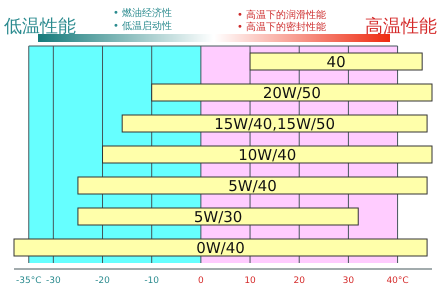 The width and height of the screenshot is (443, 293). I want to click on x-tick-label: 20, so click(299, 281).